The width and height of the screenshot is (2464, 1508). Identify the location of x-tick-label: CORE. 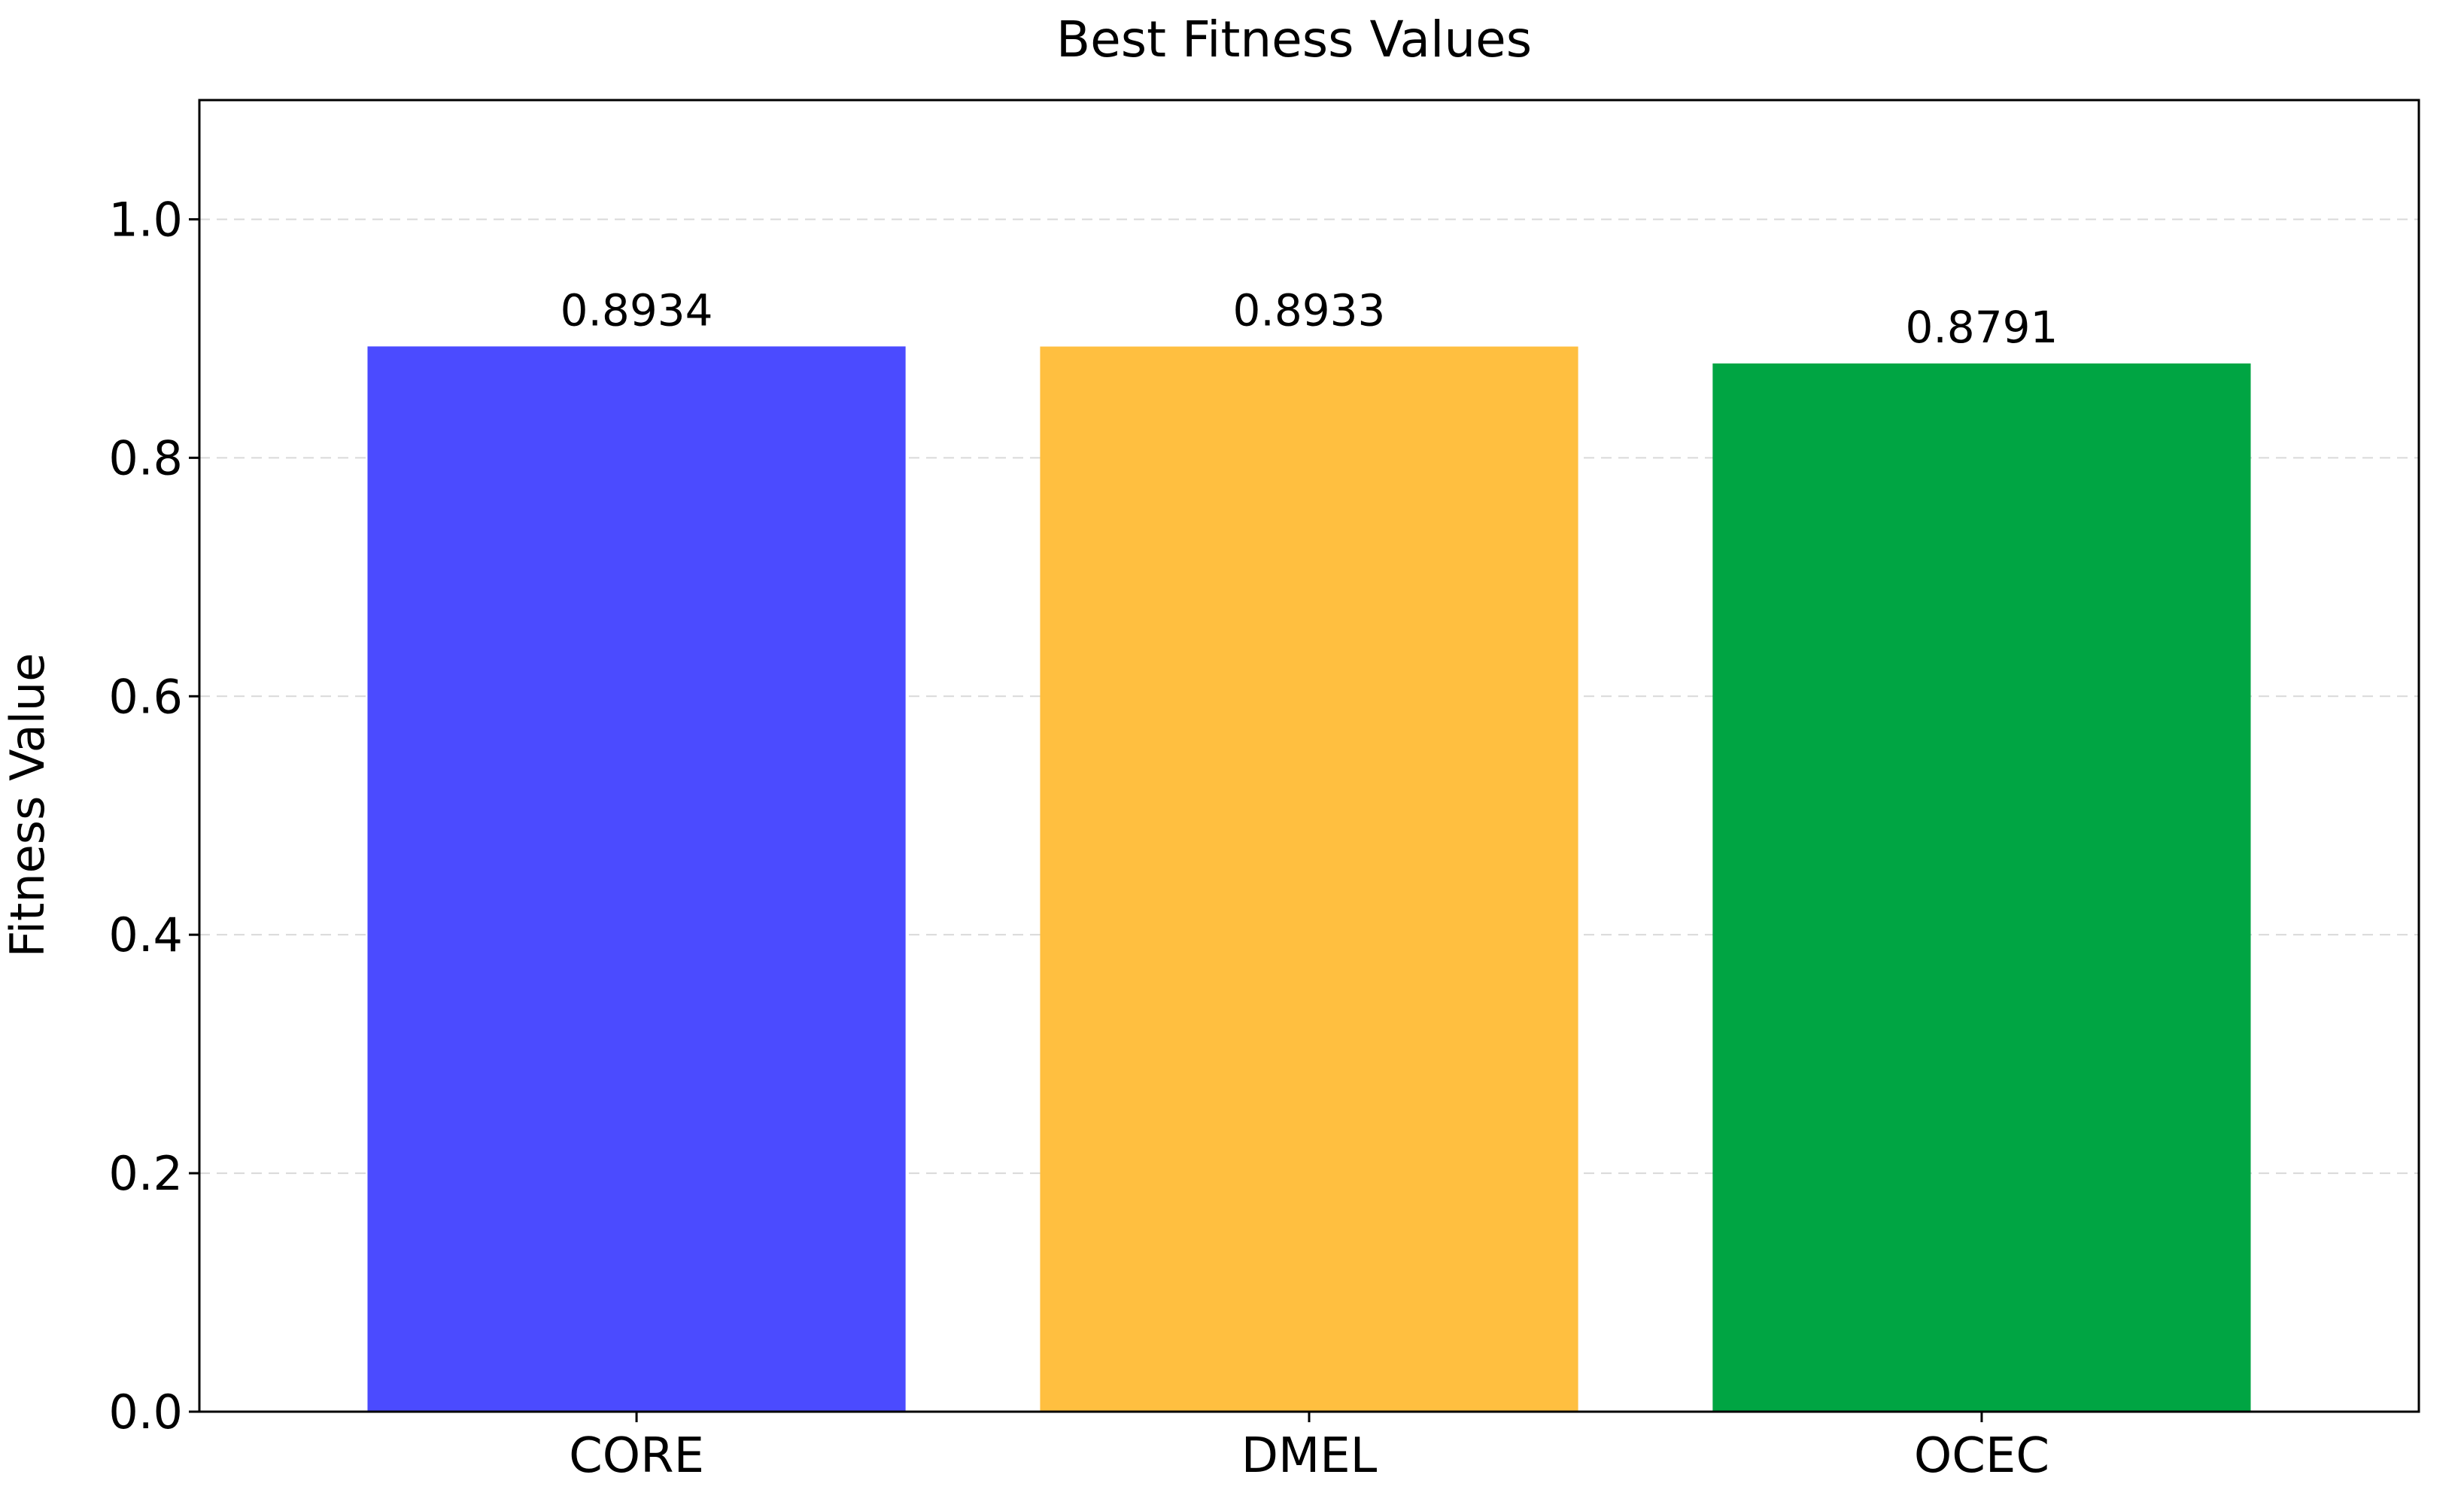
(636, 1456).